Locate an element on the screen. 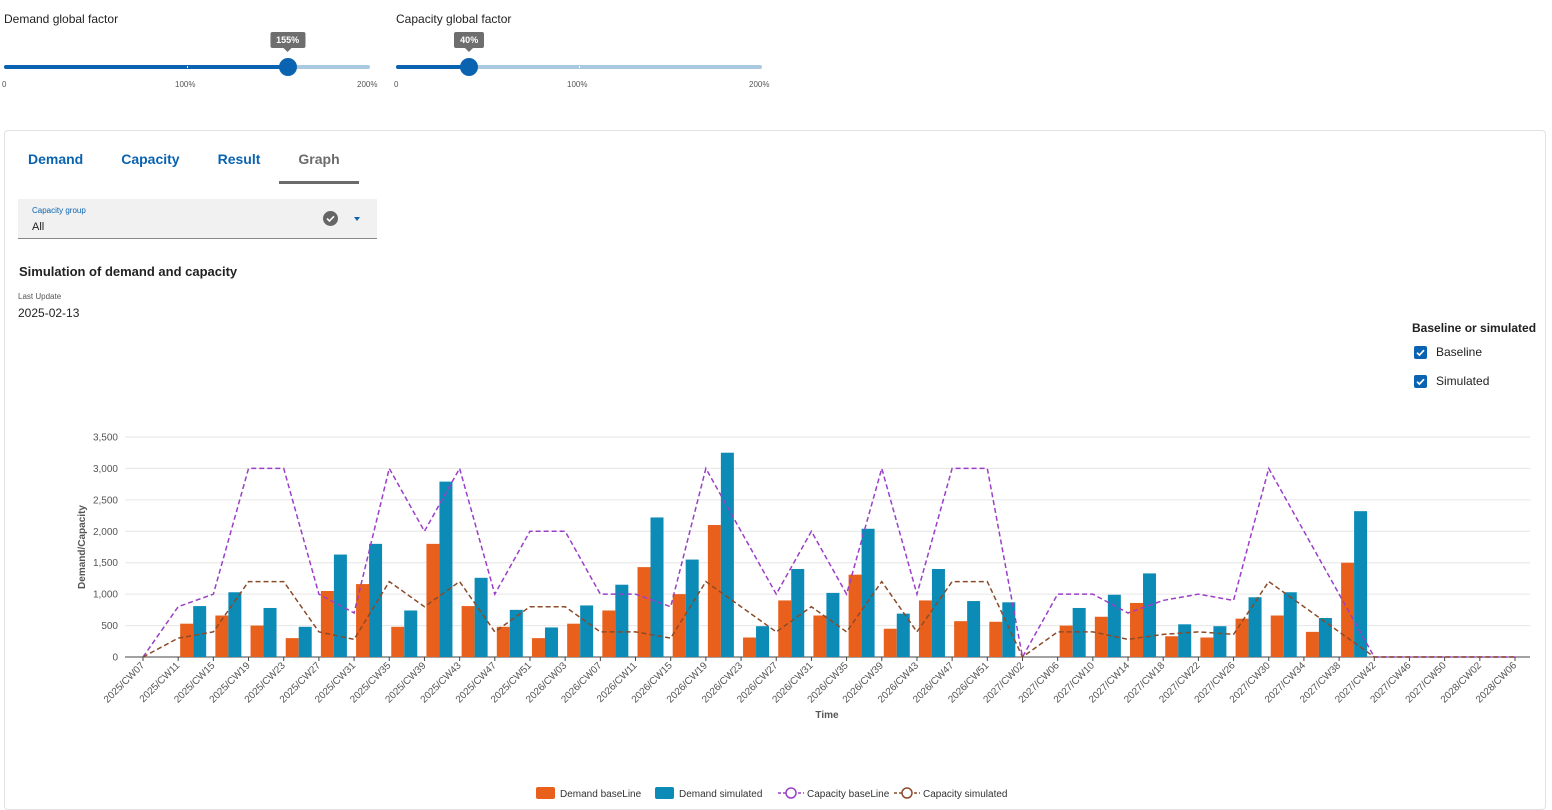 The height and width of the screenshot is (810, 1552). baseline-checkbox: Baseline is located at coordinates (1448, 352).